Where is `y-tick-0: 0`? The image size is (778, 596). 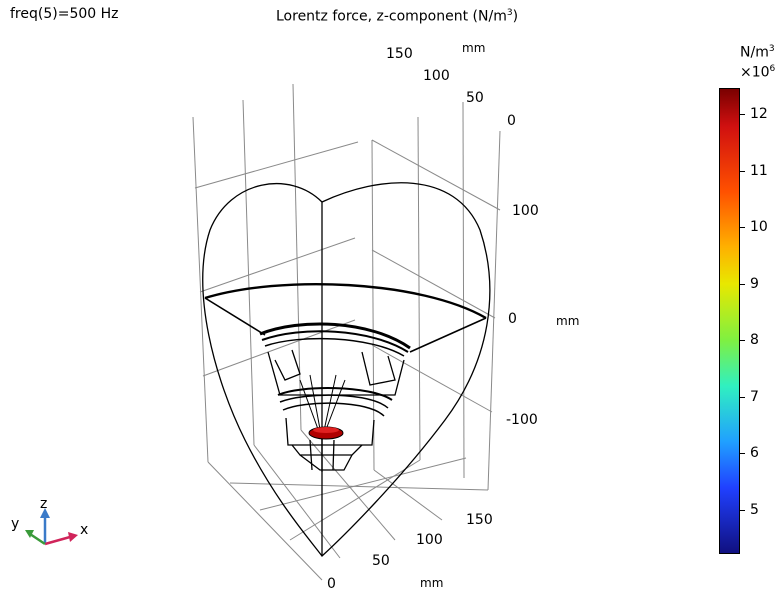
y-tick-0: 0 is located at coordinates (511, 121).